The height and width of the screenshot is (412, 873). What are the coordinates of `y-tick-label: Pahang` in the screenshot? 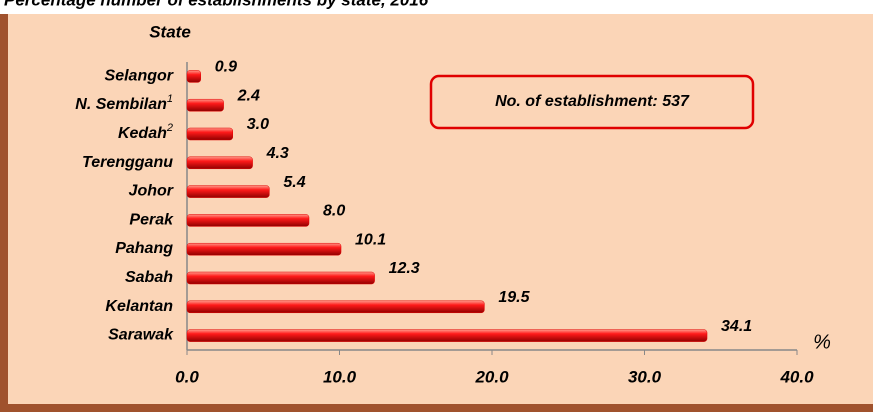 It's located at (144, 248).